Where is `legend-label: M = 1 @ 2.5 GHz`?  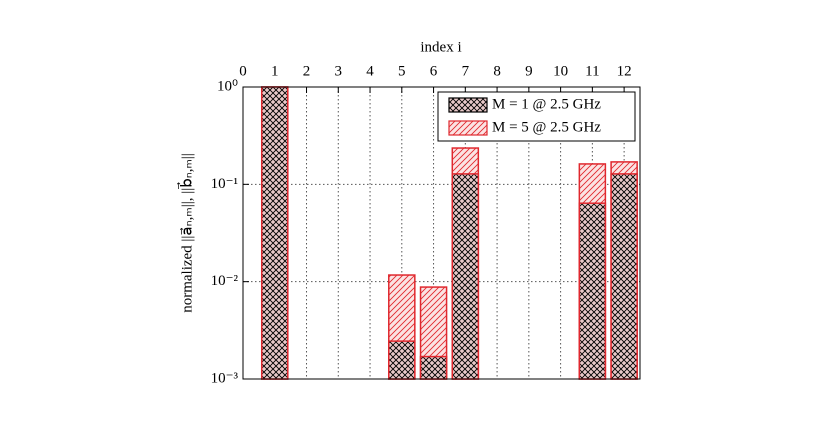 legend-label: M = 1 @ 2.5 GHz is located at coordinates (546, 104).